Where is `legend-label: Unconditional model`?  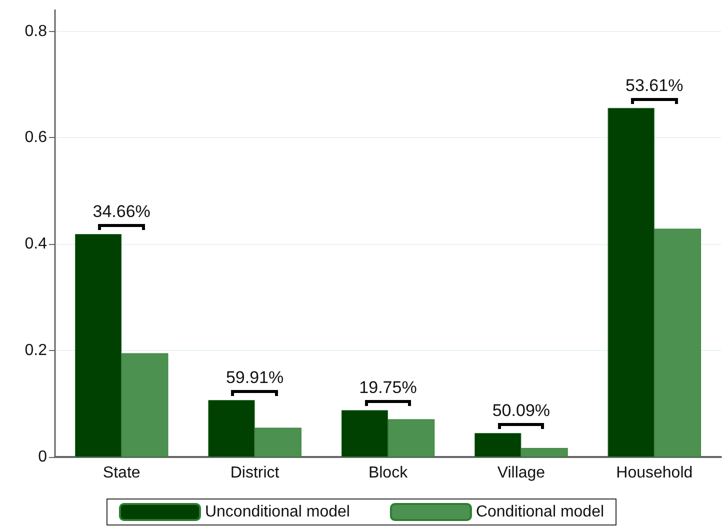
legend-label: Unconditional model is located at coordinates (277, 512).